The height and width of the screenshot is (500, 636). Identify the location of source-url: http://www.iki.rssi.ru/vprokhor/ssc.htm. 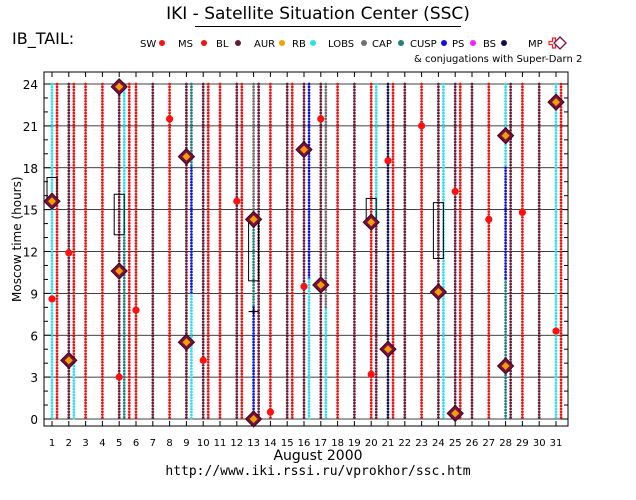
(318, 471).